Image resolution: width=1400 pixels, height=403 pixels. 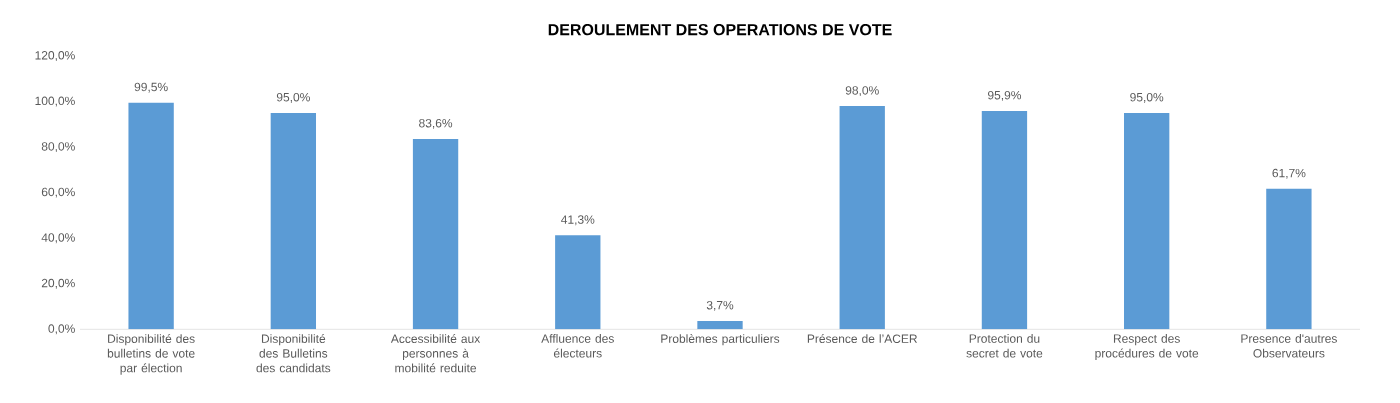 I want to click on data-label: 95,9%, so click(x=1005, y=96).